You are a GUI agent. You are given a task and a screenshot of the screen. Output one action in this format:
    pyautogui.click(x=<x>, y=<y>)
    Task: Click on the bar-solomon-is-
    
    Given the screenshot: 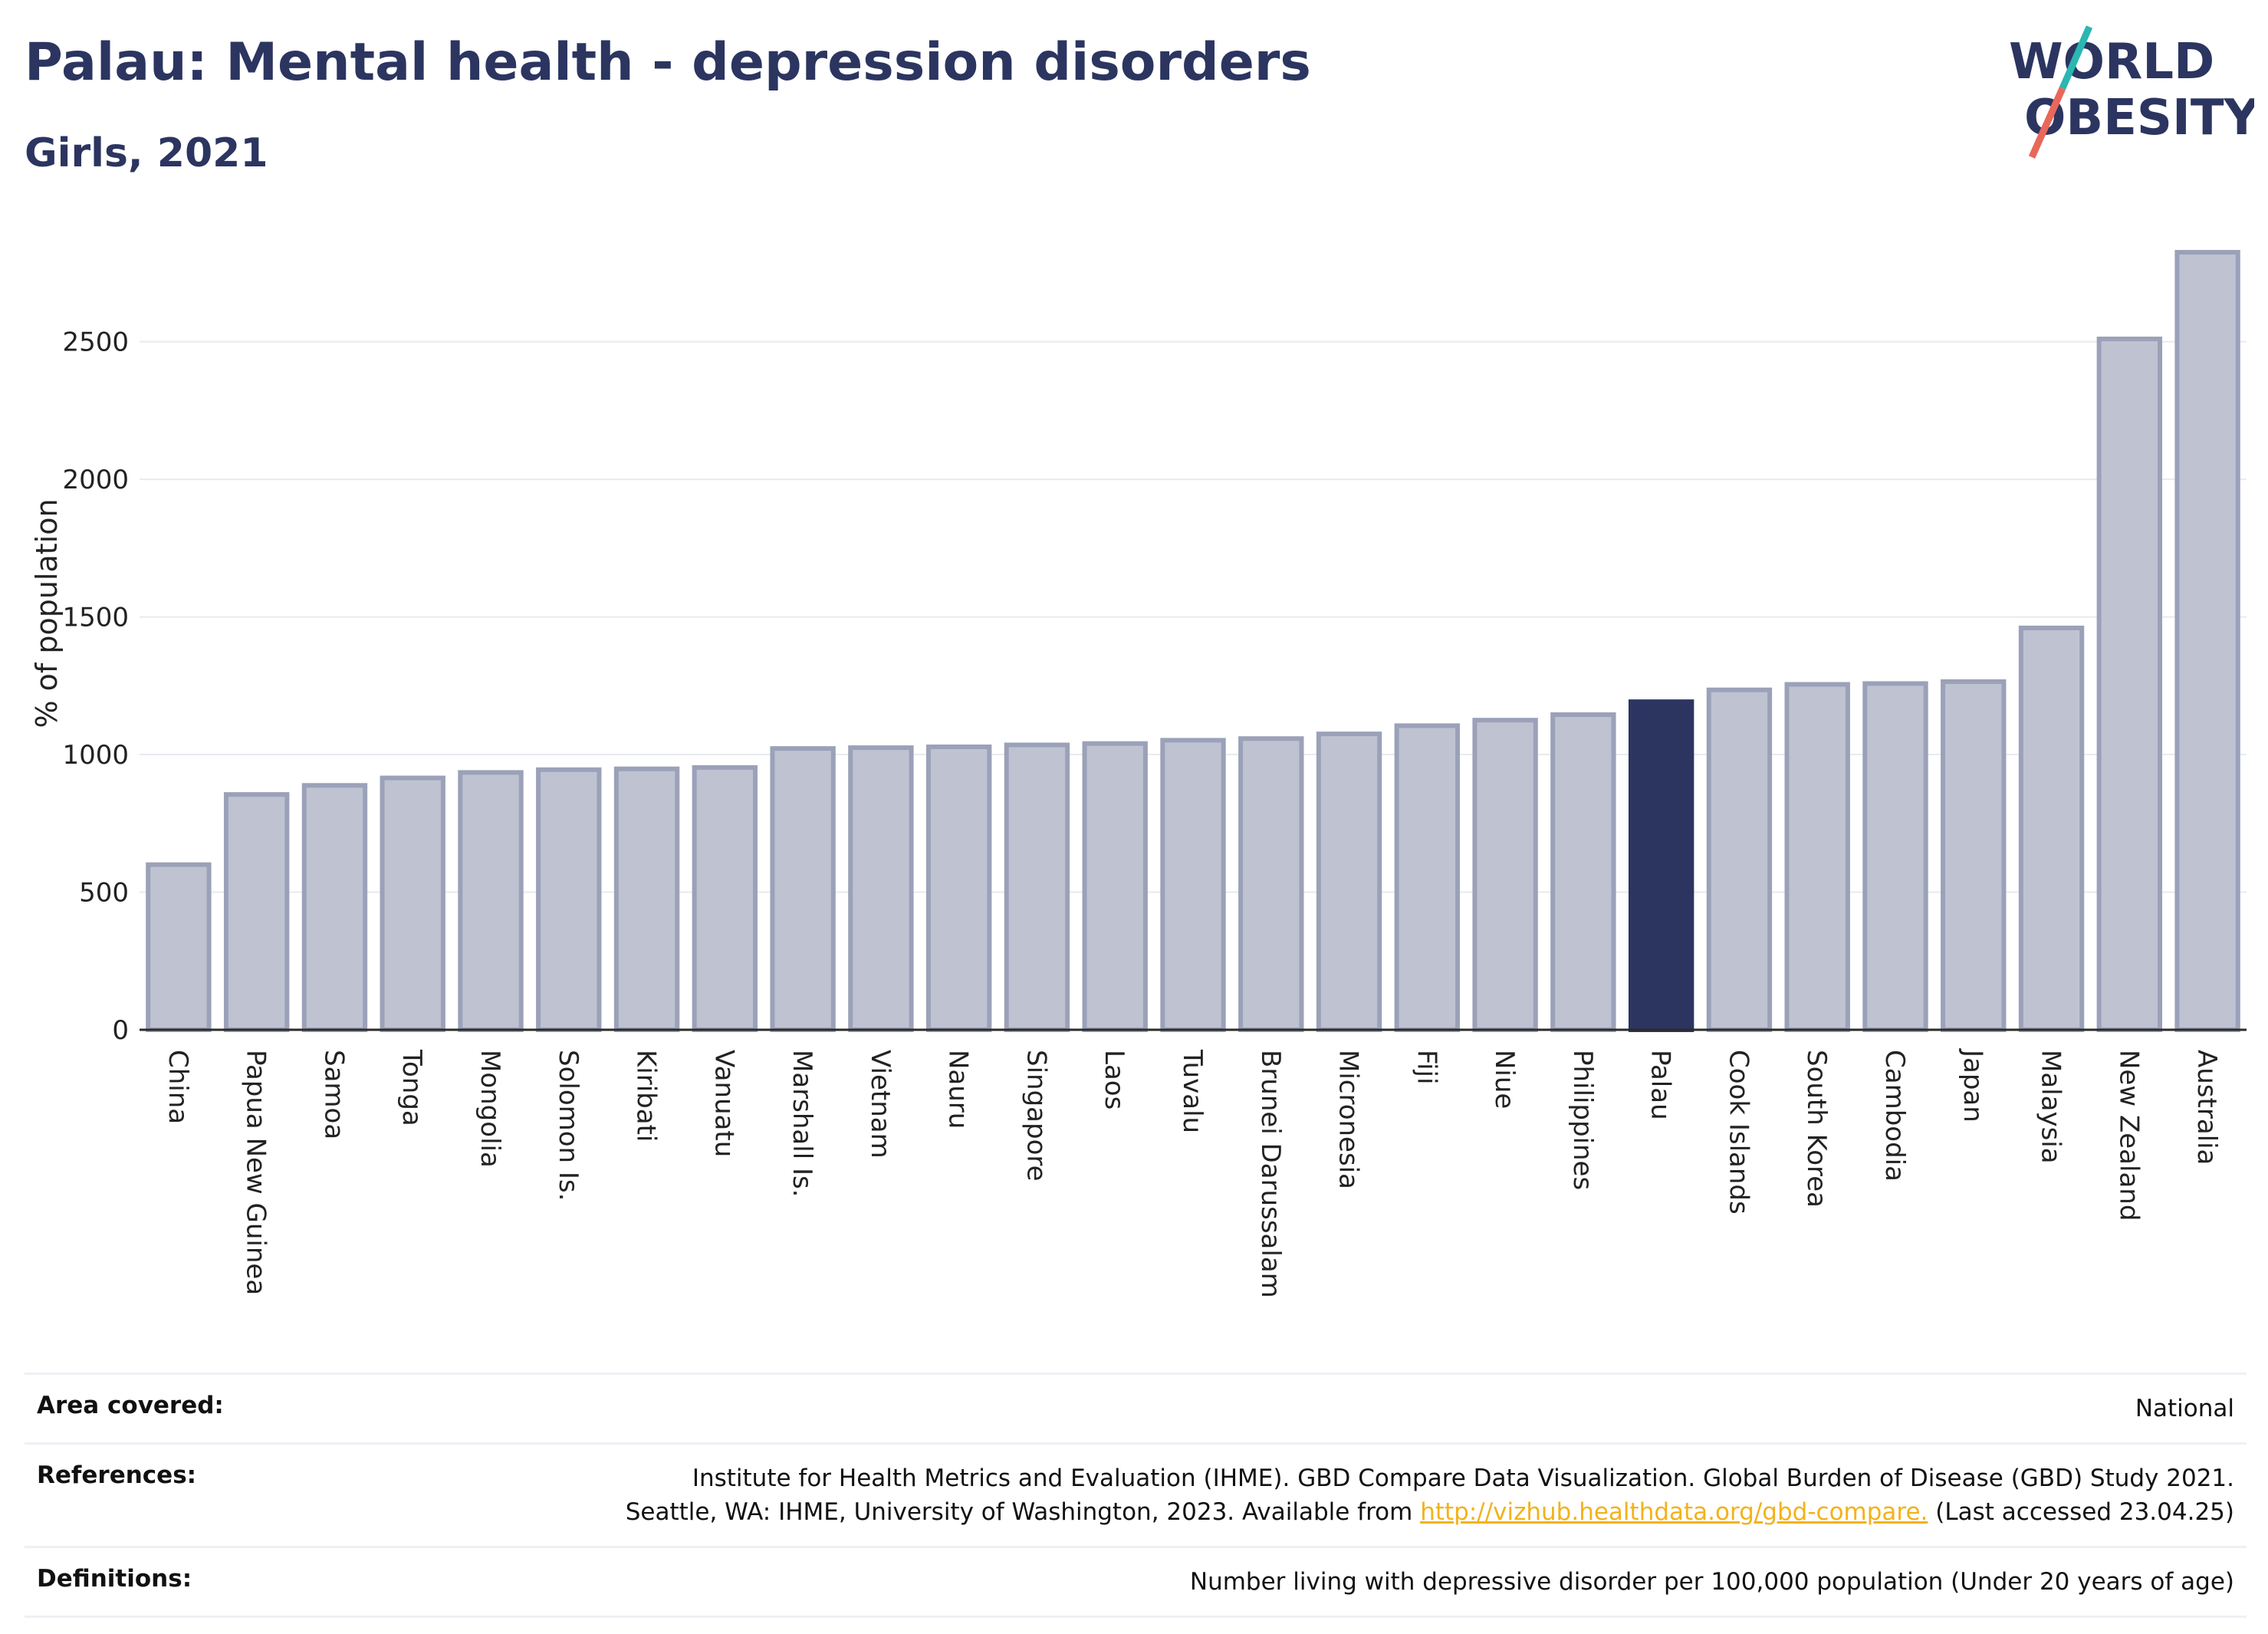 What is the action you would take?
    pyautogui.click(x=569, y=899)
    